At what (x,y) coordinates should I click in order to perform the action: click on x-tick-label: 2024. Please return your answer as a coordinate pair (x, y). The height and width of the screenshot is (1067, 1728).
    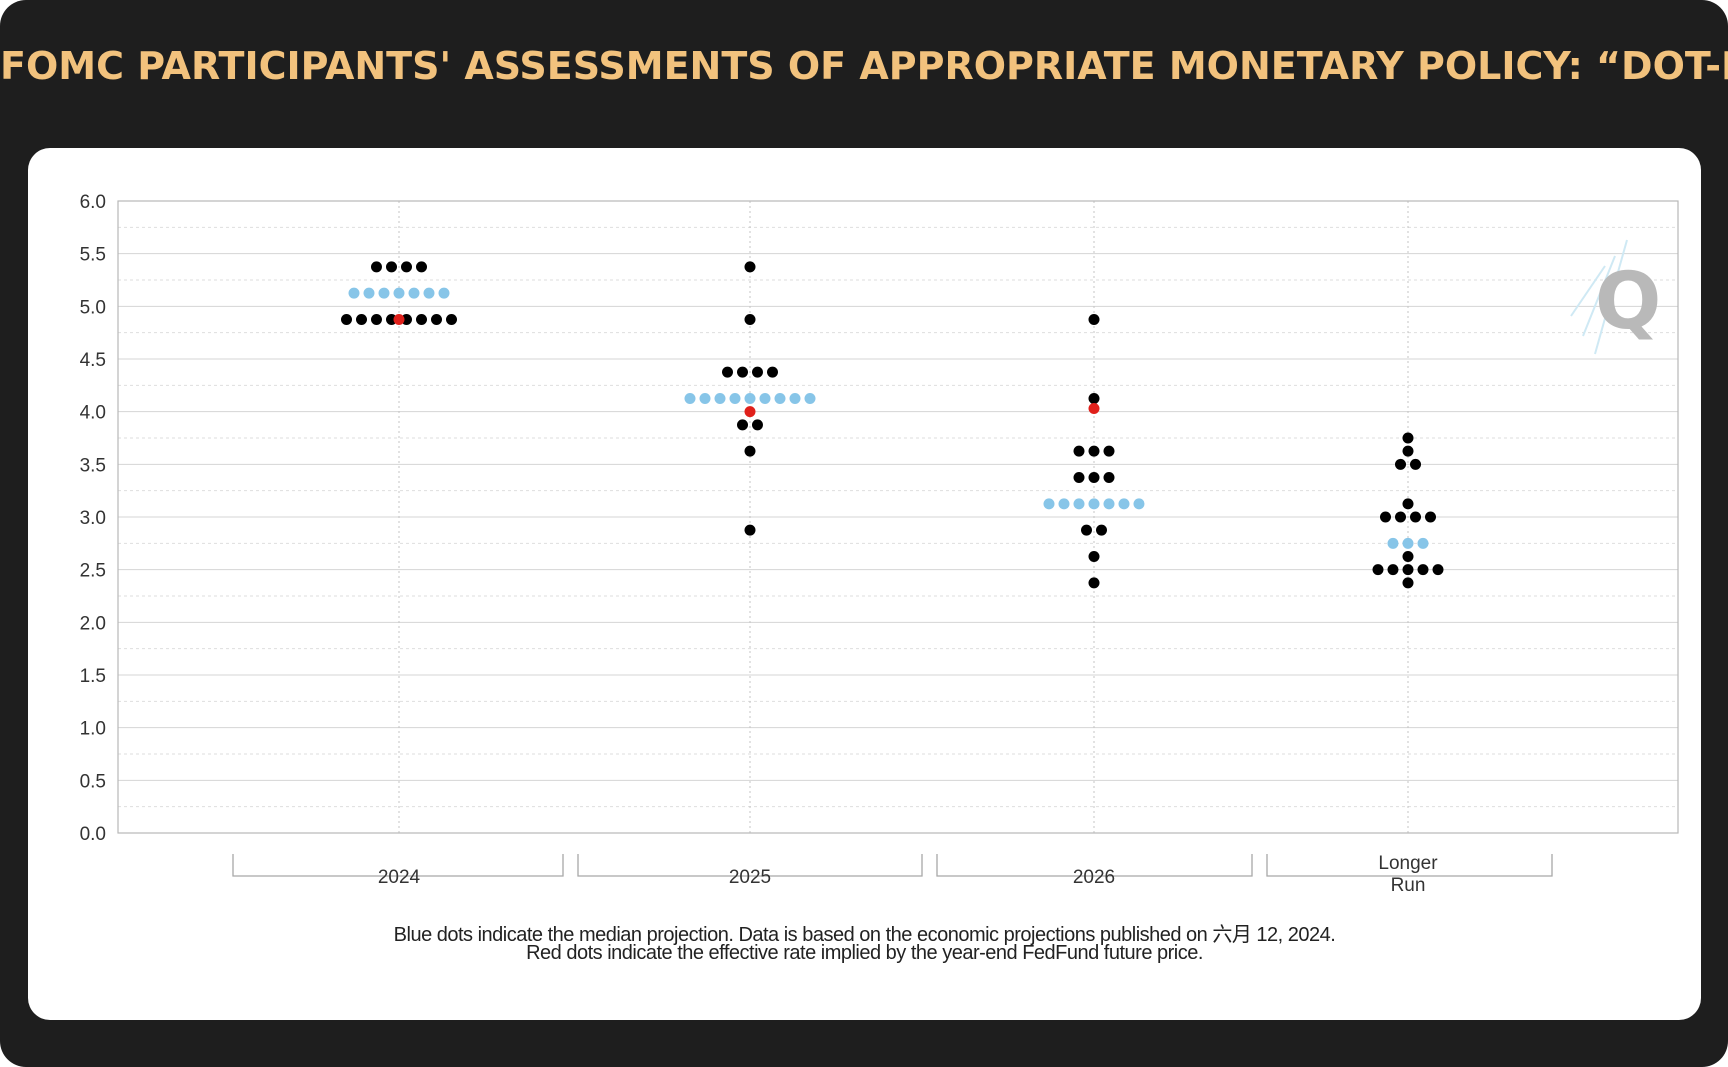
    Looking at the image, I should click on (399, 877).